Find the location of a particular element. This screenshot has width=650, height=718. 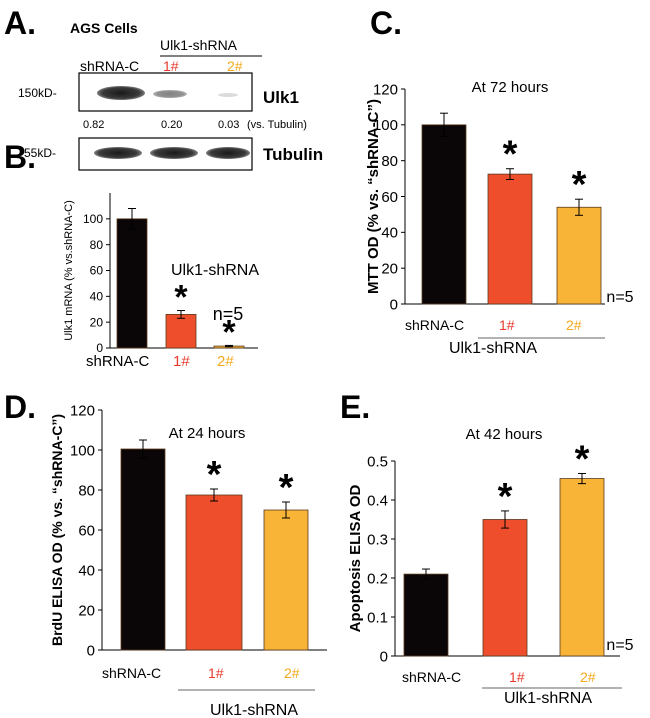

blot-size-tubulin: 55kD- is located at coordinates (40, 153).